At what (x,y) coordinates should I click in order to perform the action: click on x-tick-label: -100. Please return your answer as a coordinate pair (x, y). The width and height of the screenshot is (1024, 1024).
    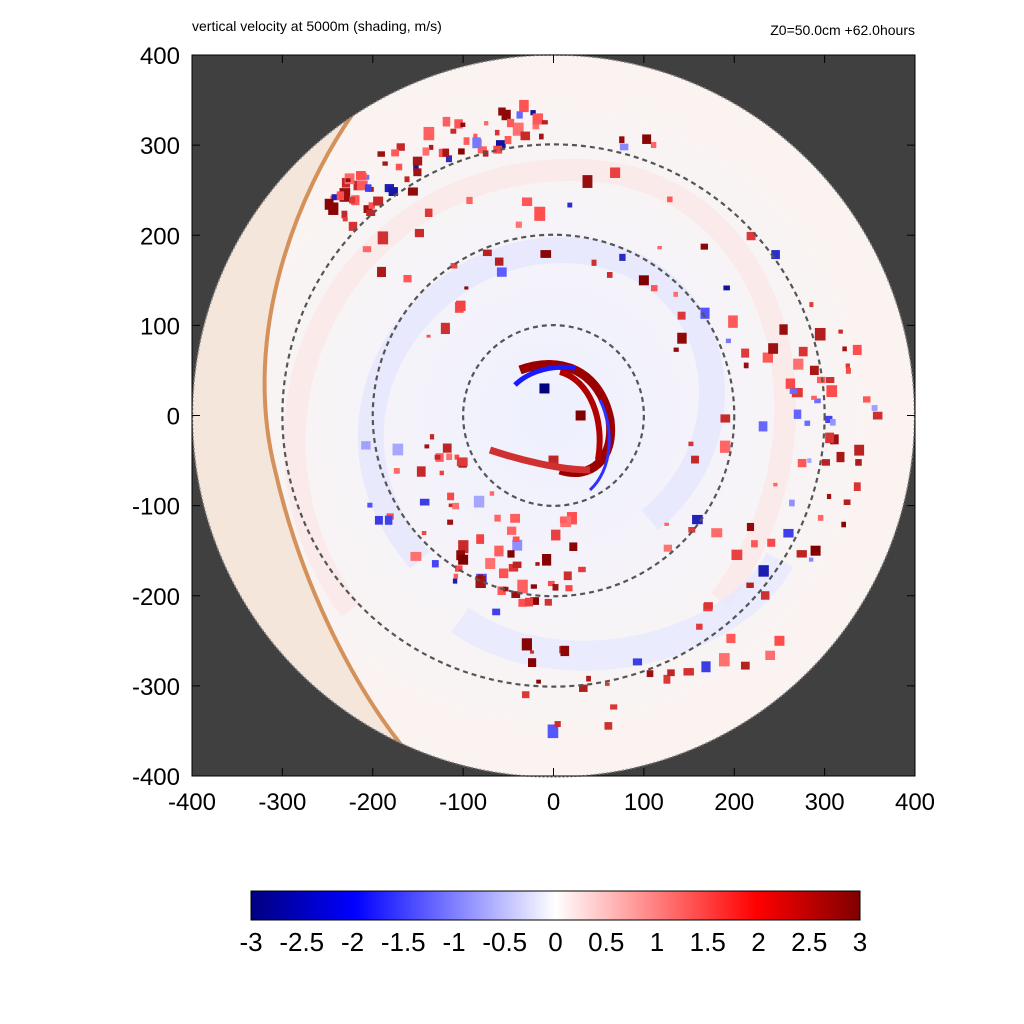
    Looking at the image, I should click on (463, 802).